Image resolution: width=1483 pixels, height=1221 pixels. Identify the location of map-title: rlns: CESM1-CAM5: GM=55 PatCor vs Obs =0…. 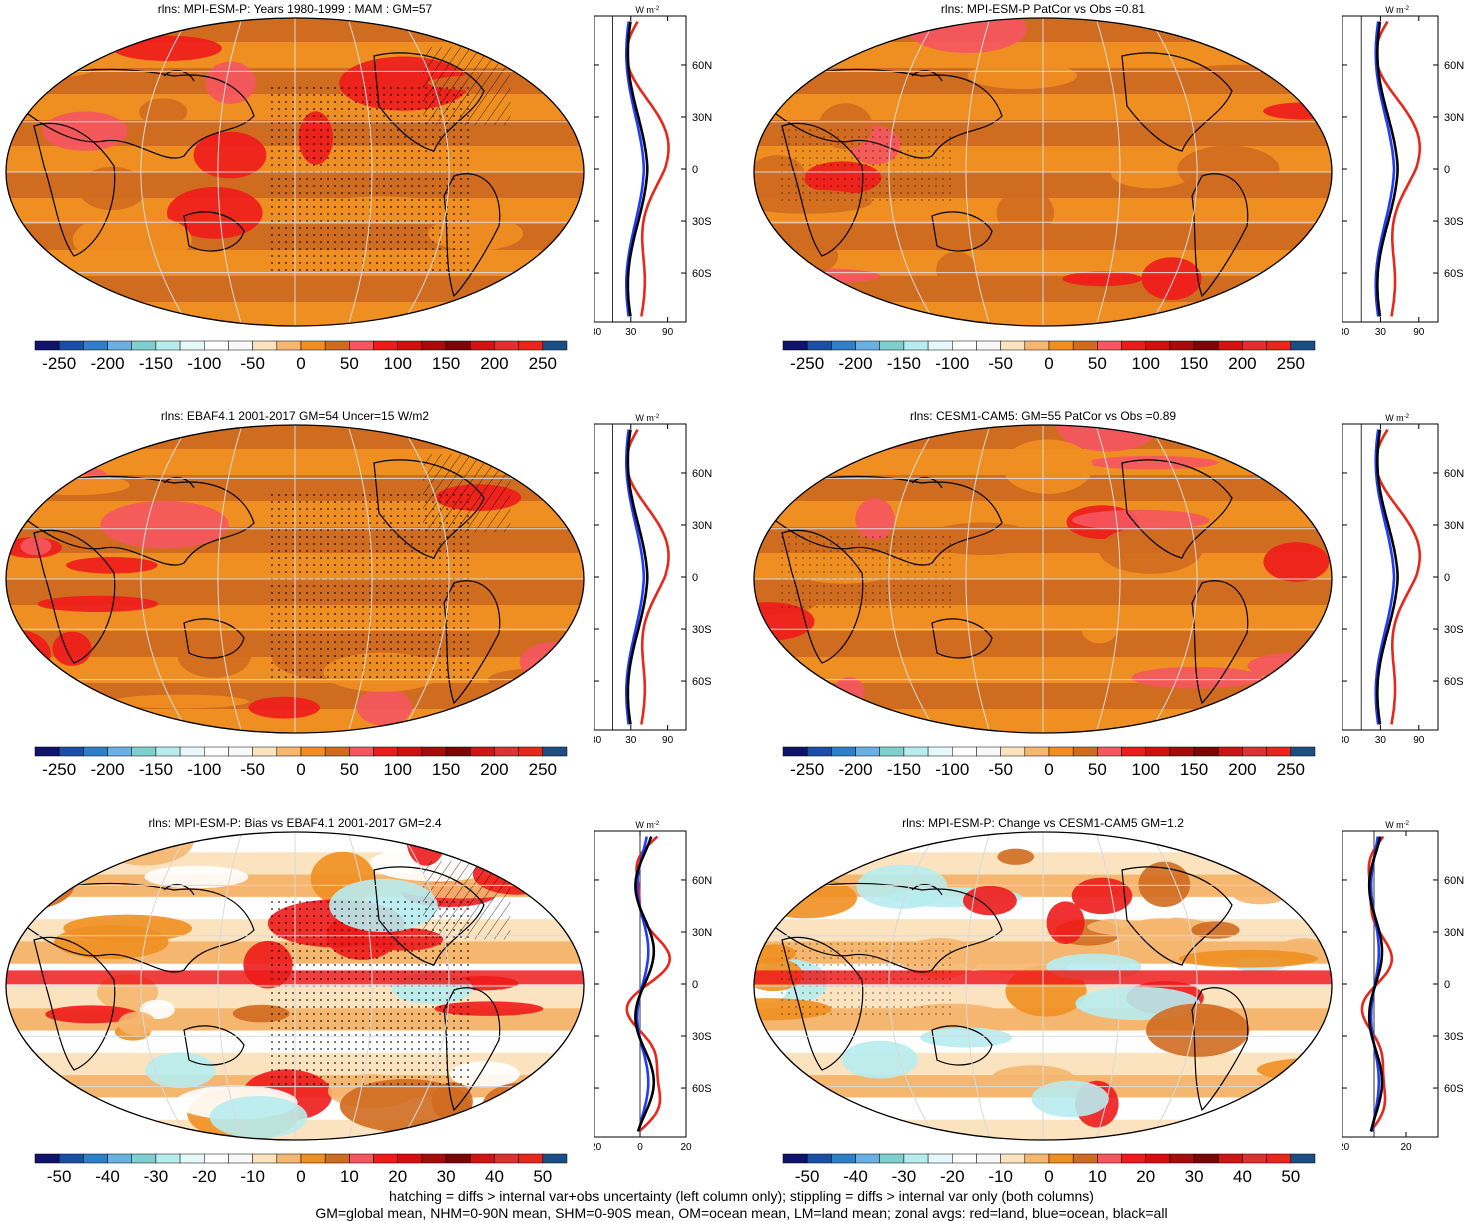
(1043, 416).